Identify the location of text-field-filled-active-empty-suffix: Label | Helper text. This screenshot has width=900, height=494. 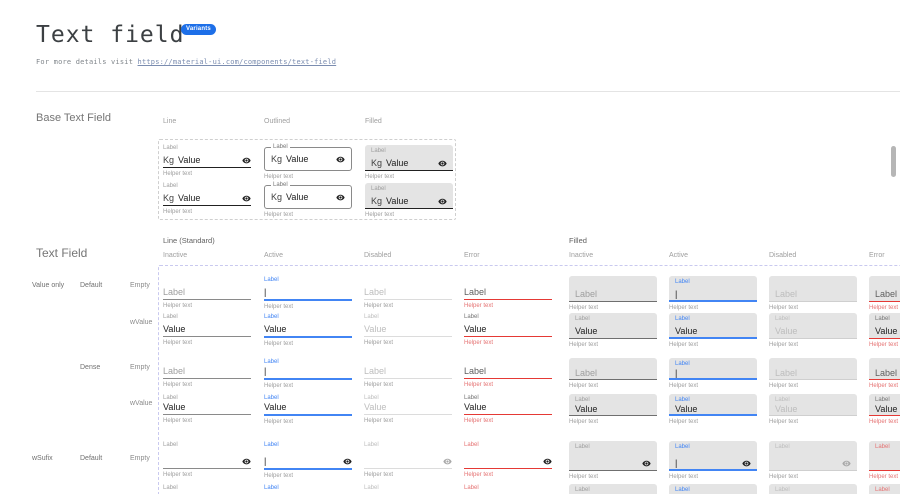
(713, 460).